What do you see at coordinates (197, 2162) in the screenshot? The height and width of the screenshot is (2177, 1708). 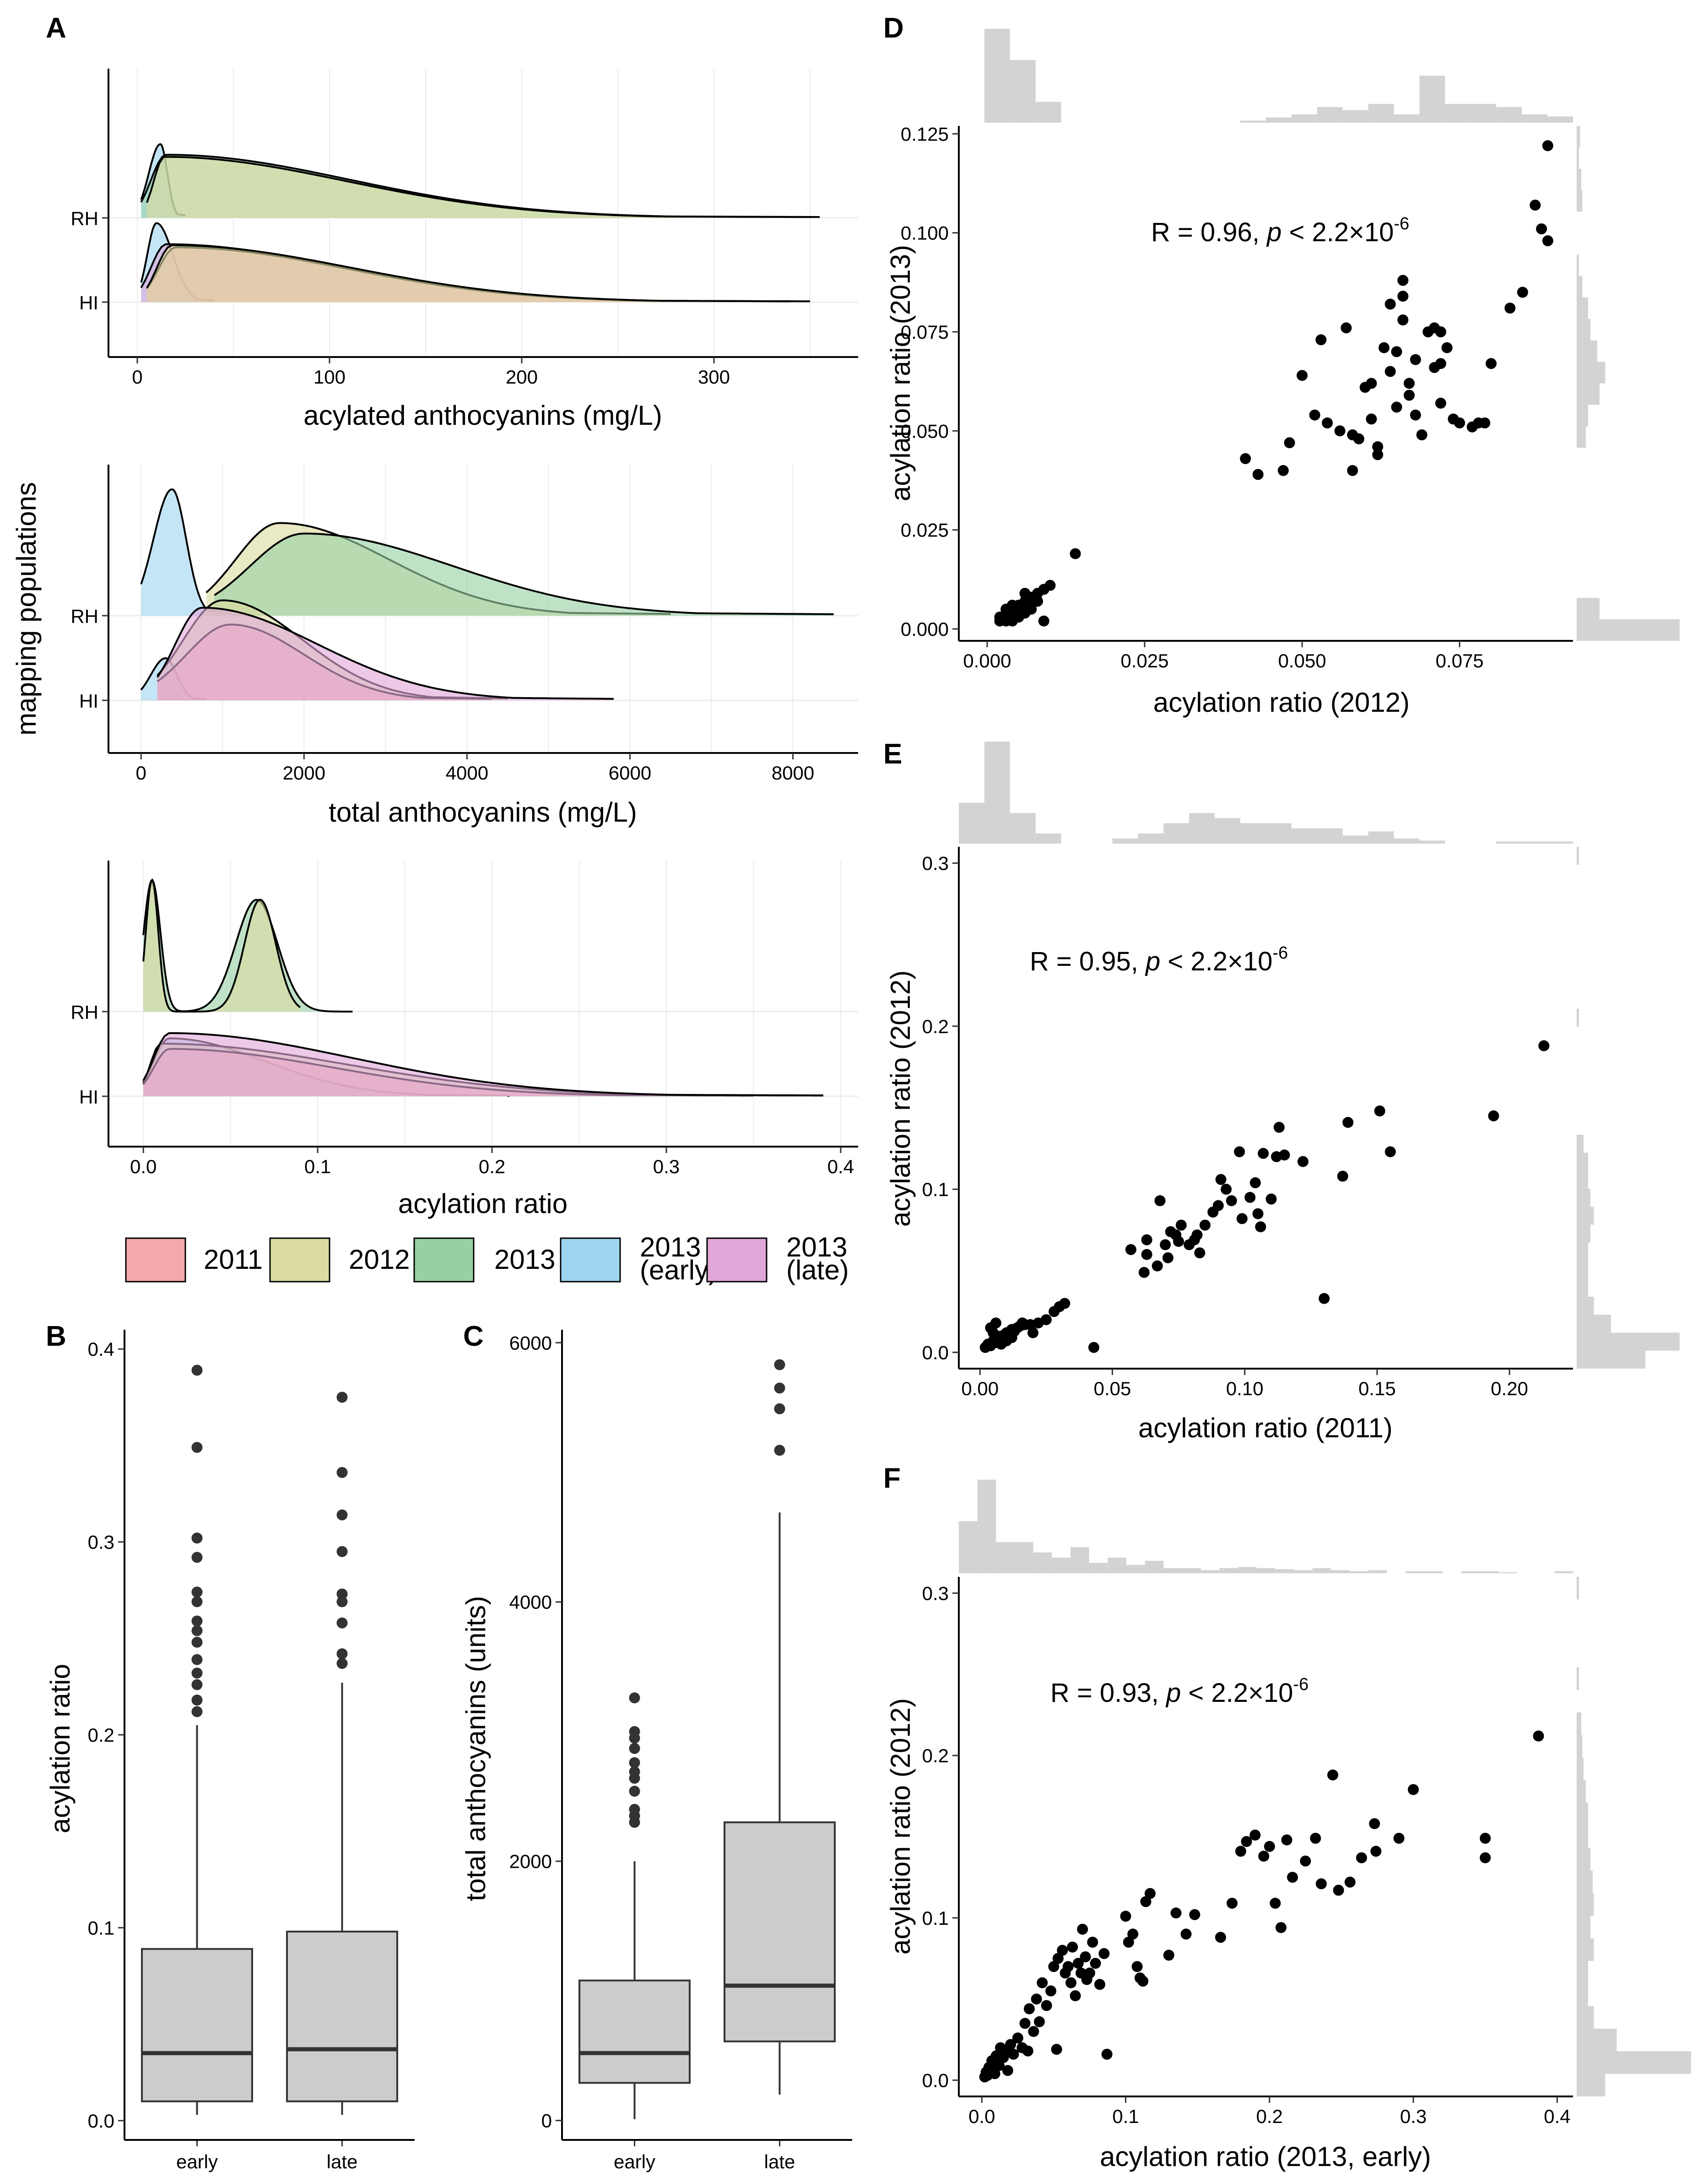 I see `panel-b-x-tick-label-early: early` at bounding box center [197, 2162].